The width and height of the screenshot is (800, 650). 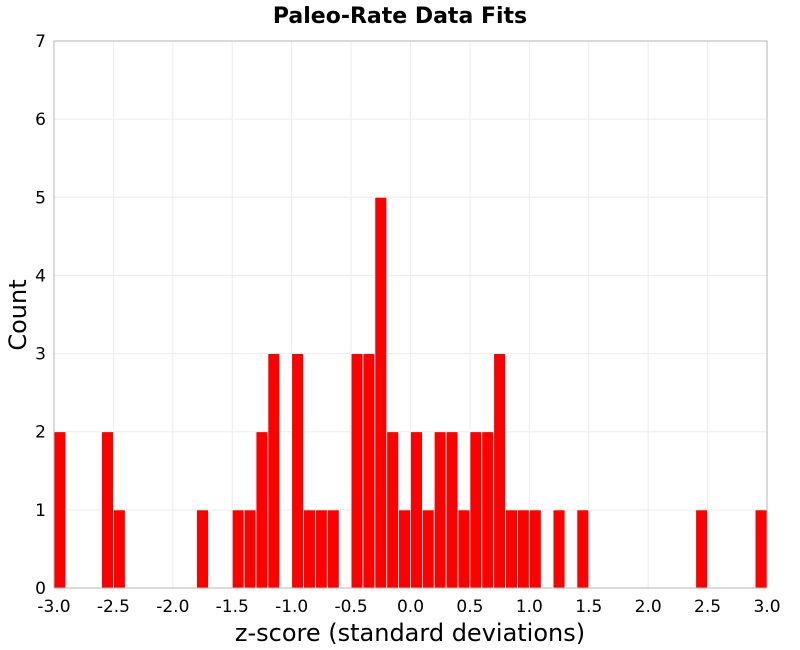 What do you see at coordinates (40, 315) in the screenshot?
I see `y-axis-ticks: 0 1 2 3 4 5 6 7` at bounding box center [40, 315].